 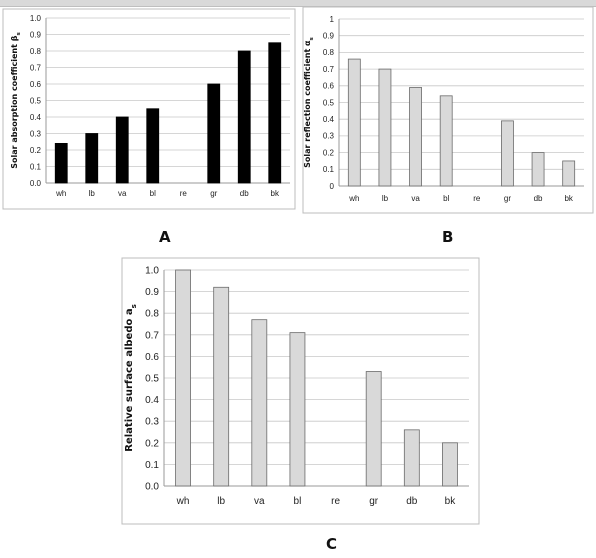 What do you see at coordinates (332, 19) in the screenshot?
I see `y-tick-label: 1` at bounding box center [332, 19].